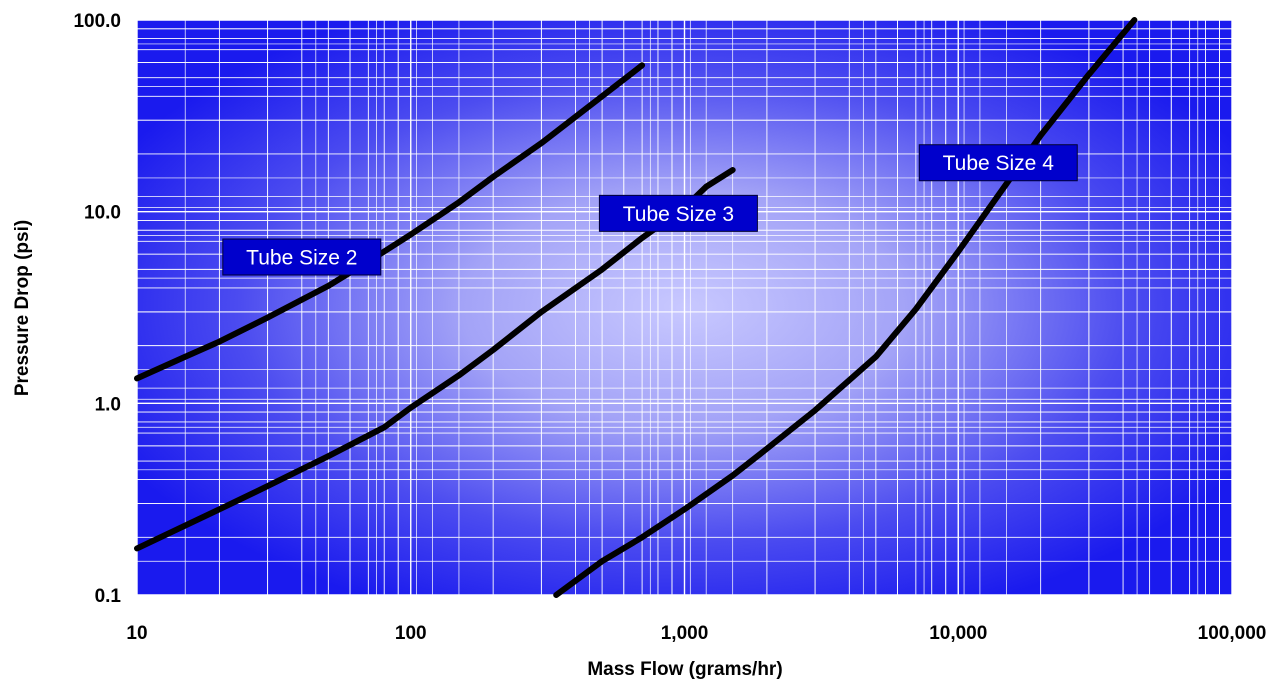  I want to click on x-tick-label: 1,000, so click(685, 633).